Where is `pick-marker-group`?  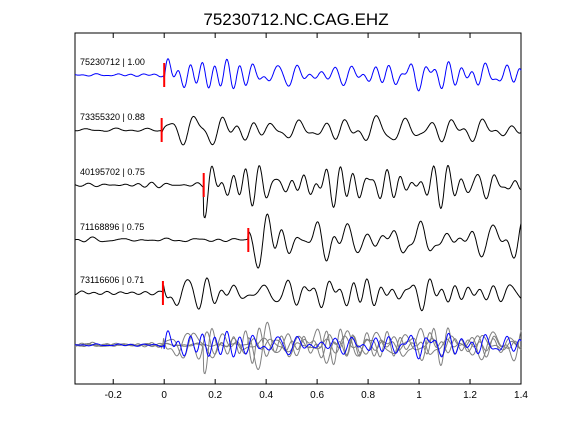
pick-marker-group is located at coordinates (205, 184).